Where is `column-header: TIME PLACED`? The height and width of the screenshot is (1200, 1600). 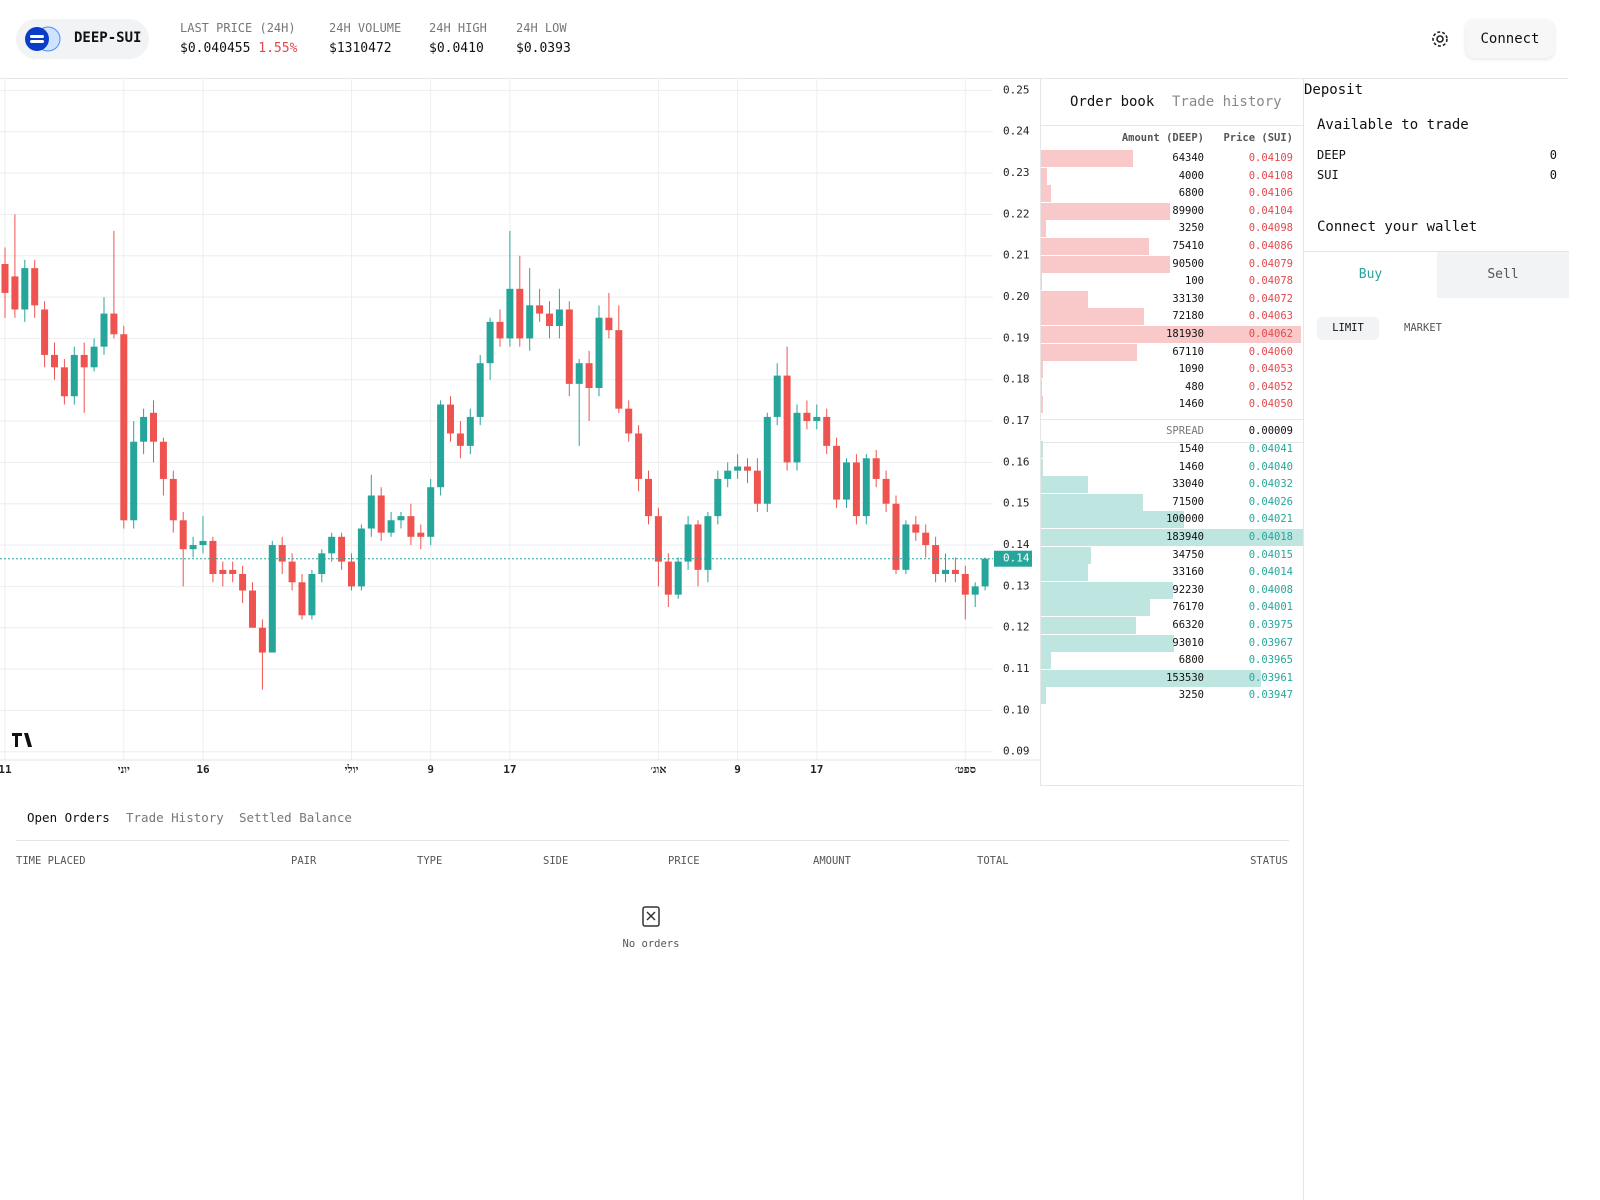
column-header: TIME PLACED is located at coordinates (51, 861).